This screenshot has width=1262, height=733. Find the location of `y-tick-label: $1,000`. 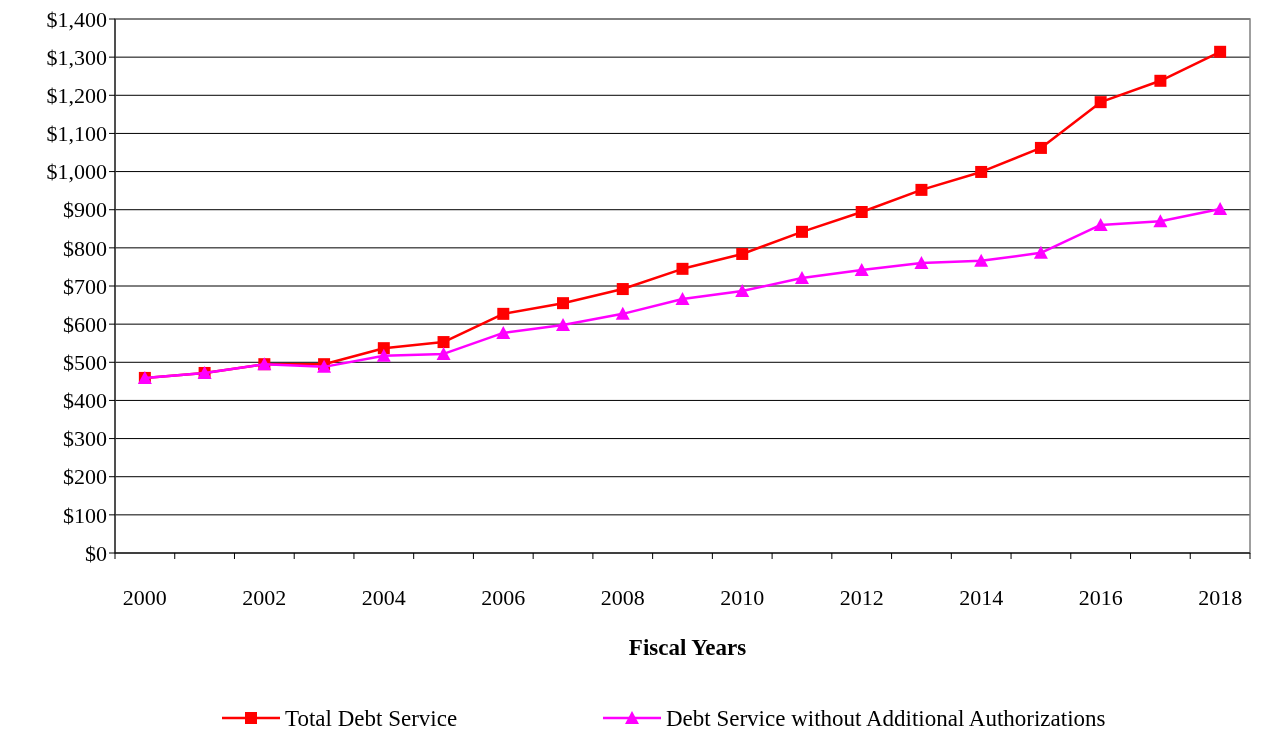

y-tick-label: $1,000 is located at coordinates (76, 172).